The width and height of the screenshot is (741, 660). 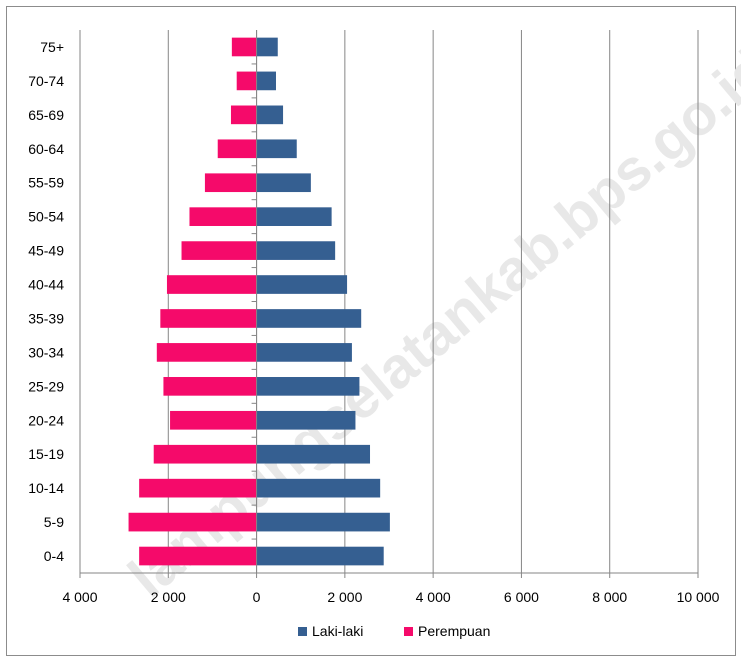 I want to click on bar-perempuan-75+, so click(x=244, y=47).